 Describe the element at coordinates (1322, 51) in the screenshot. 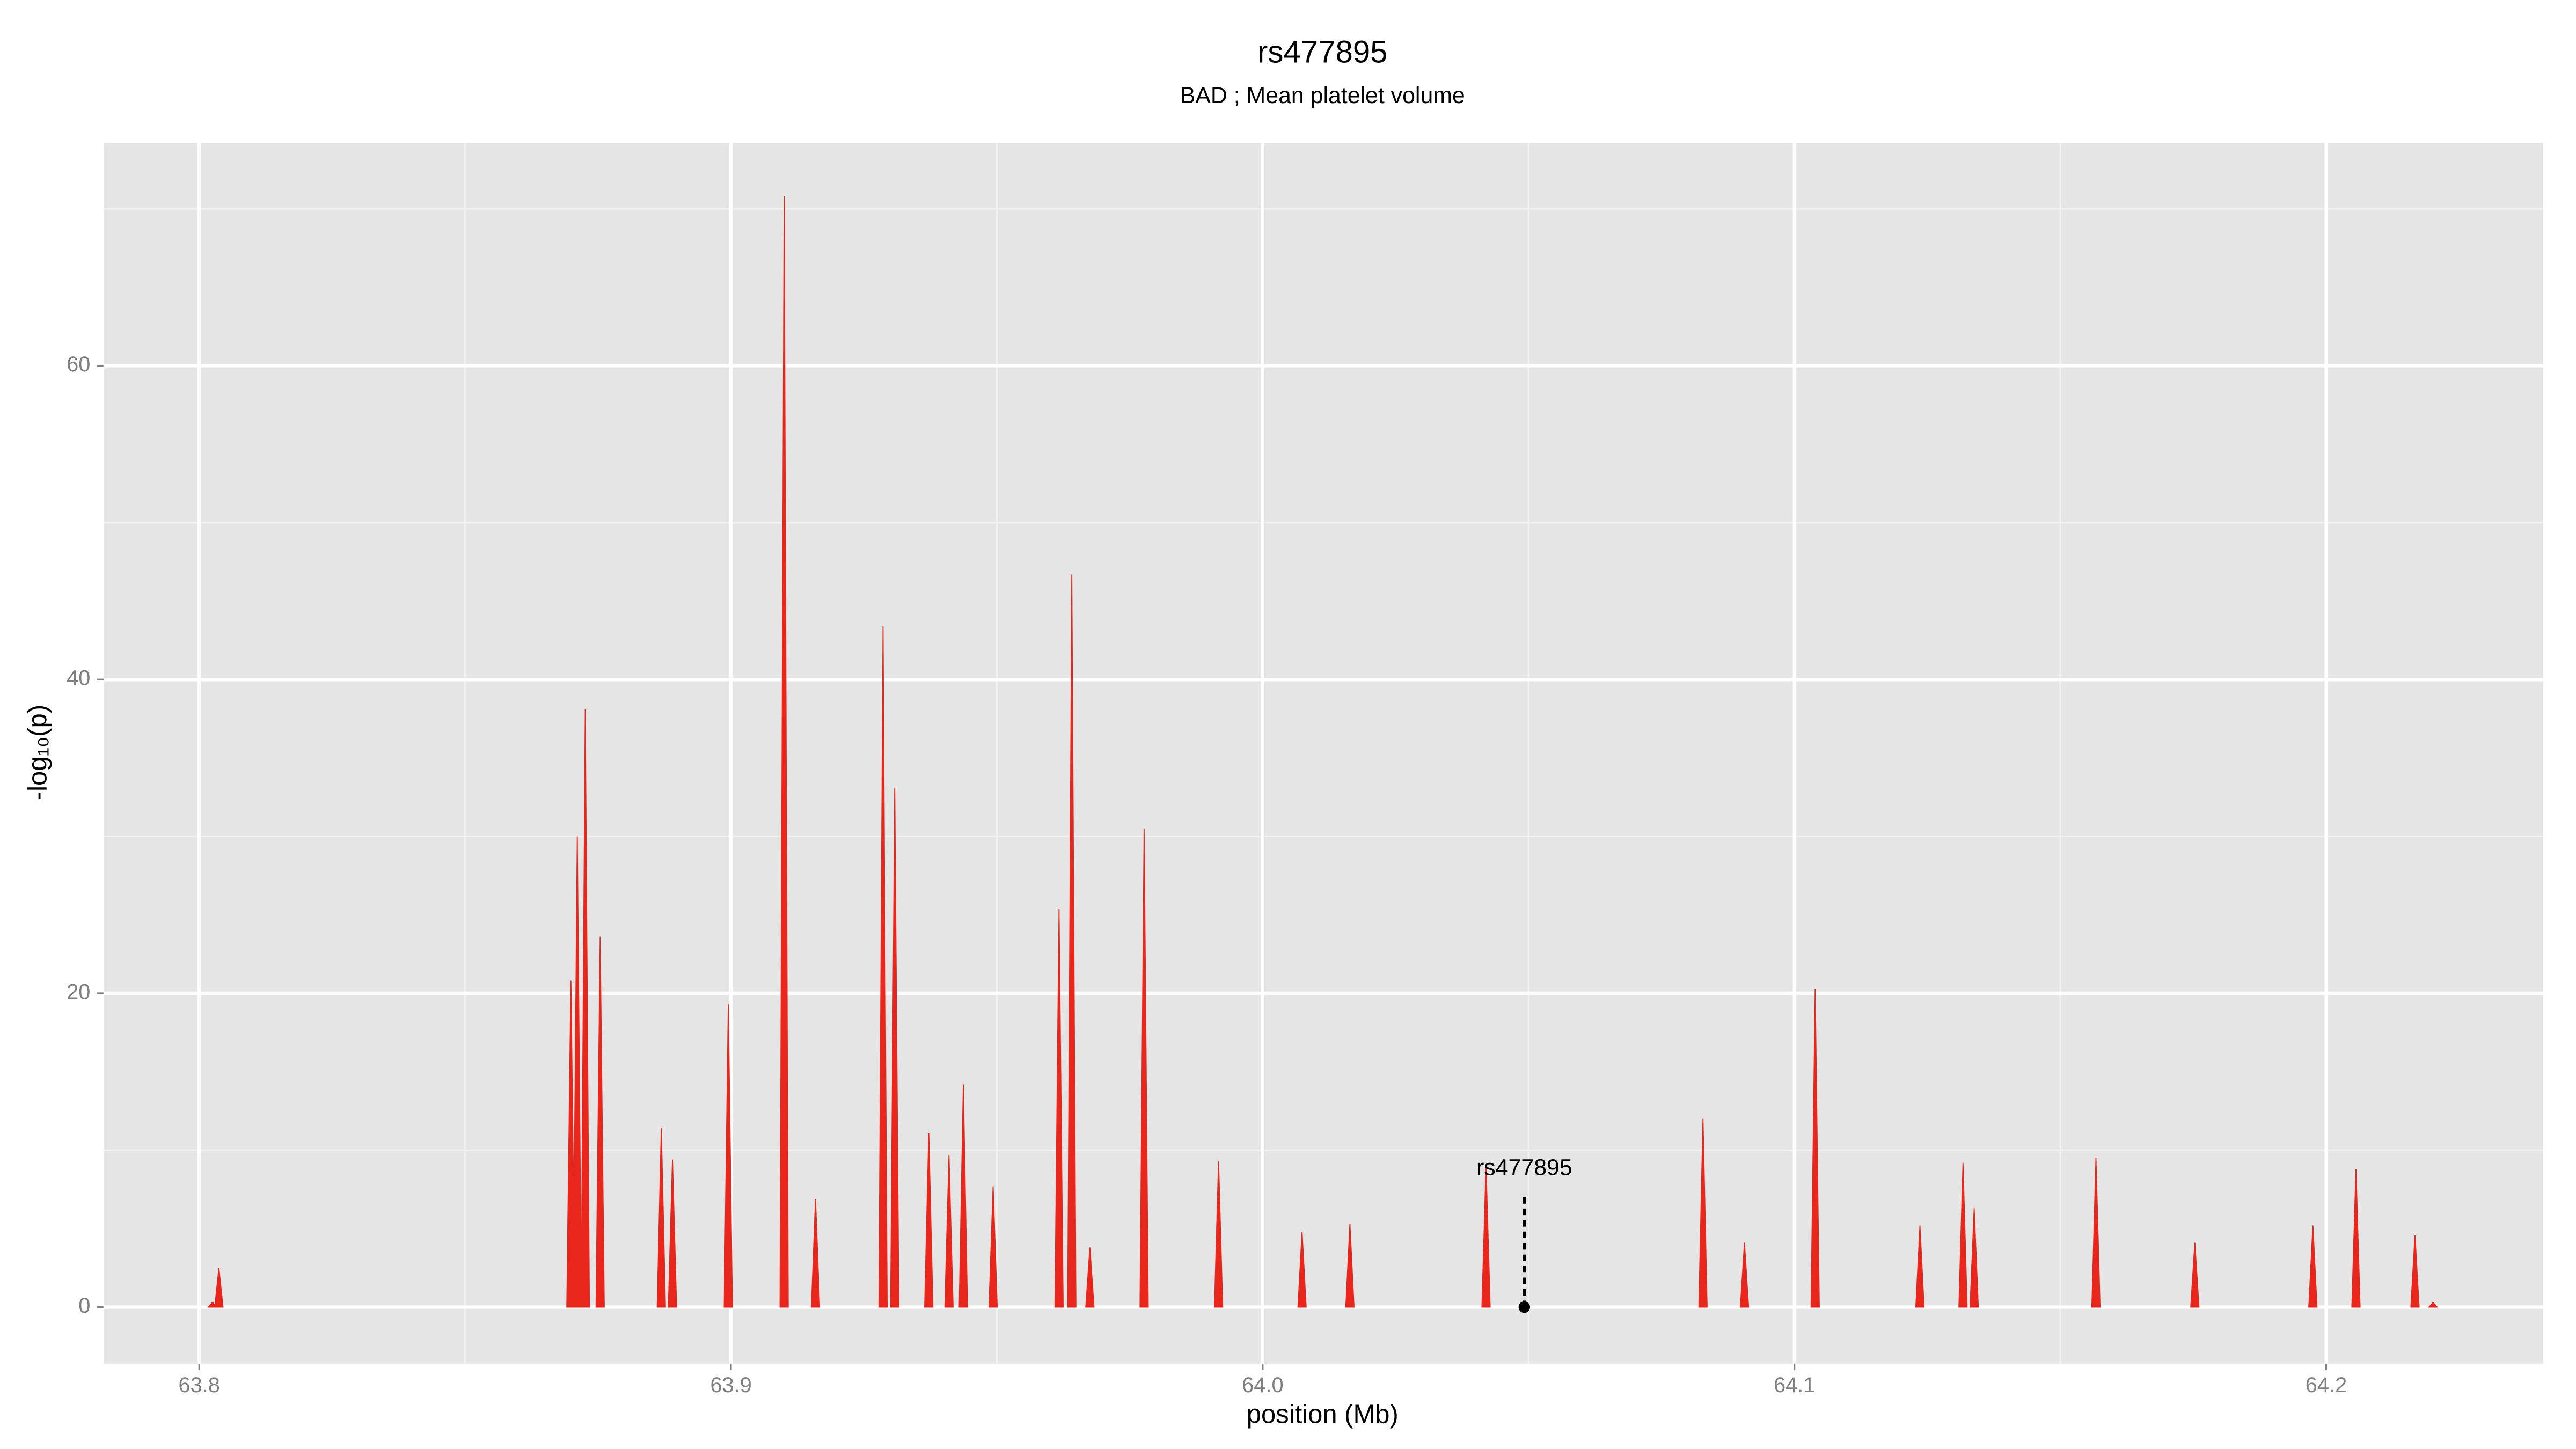

I see `chart-title: rs477895` at that location.